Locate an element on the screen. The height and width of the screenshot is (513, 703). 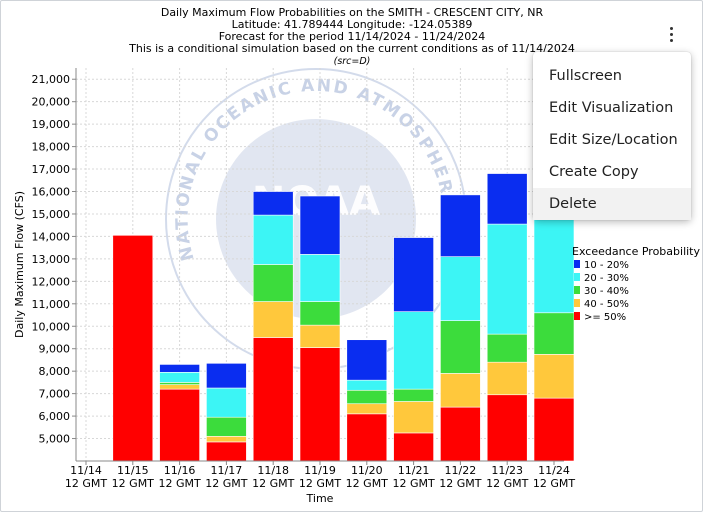
x-tick-label-date: 11/15 is located at coordinates (133, 470).